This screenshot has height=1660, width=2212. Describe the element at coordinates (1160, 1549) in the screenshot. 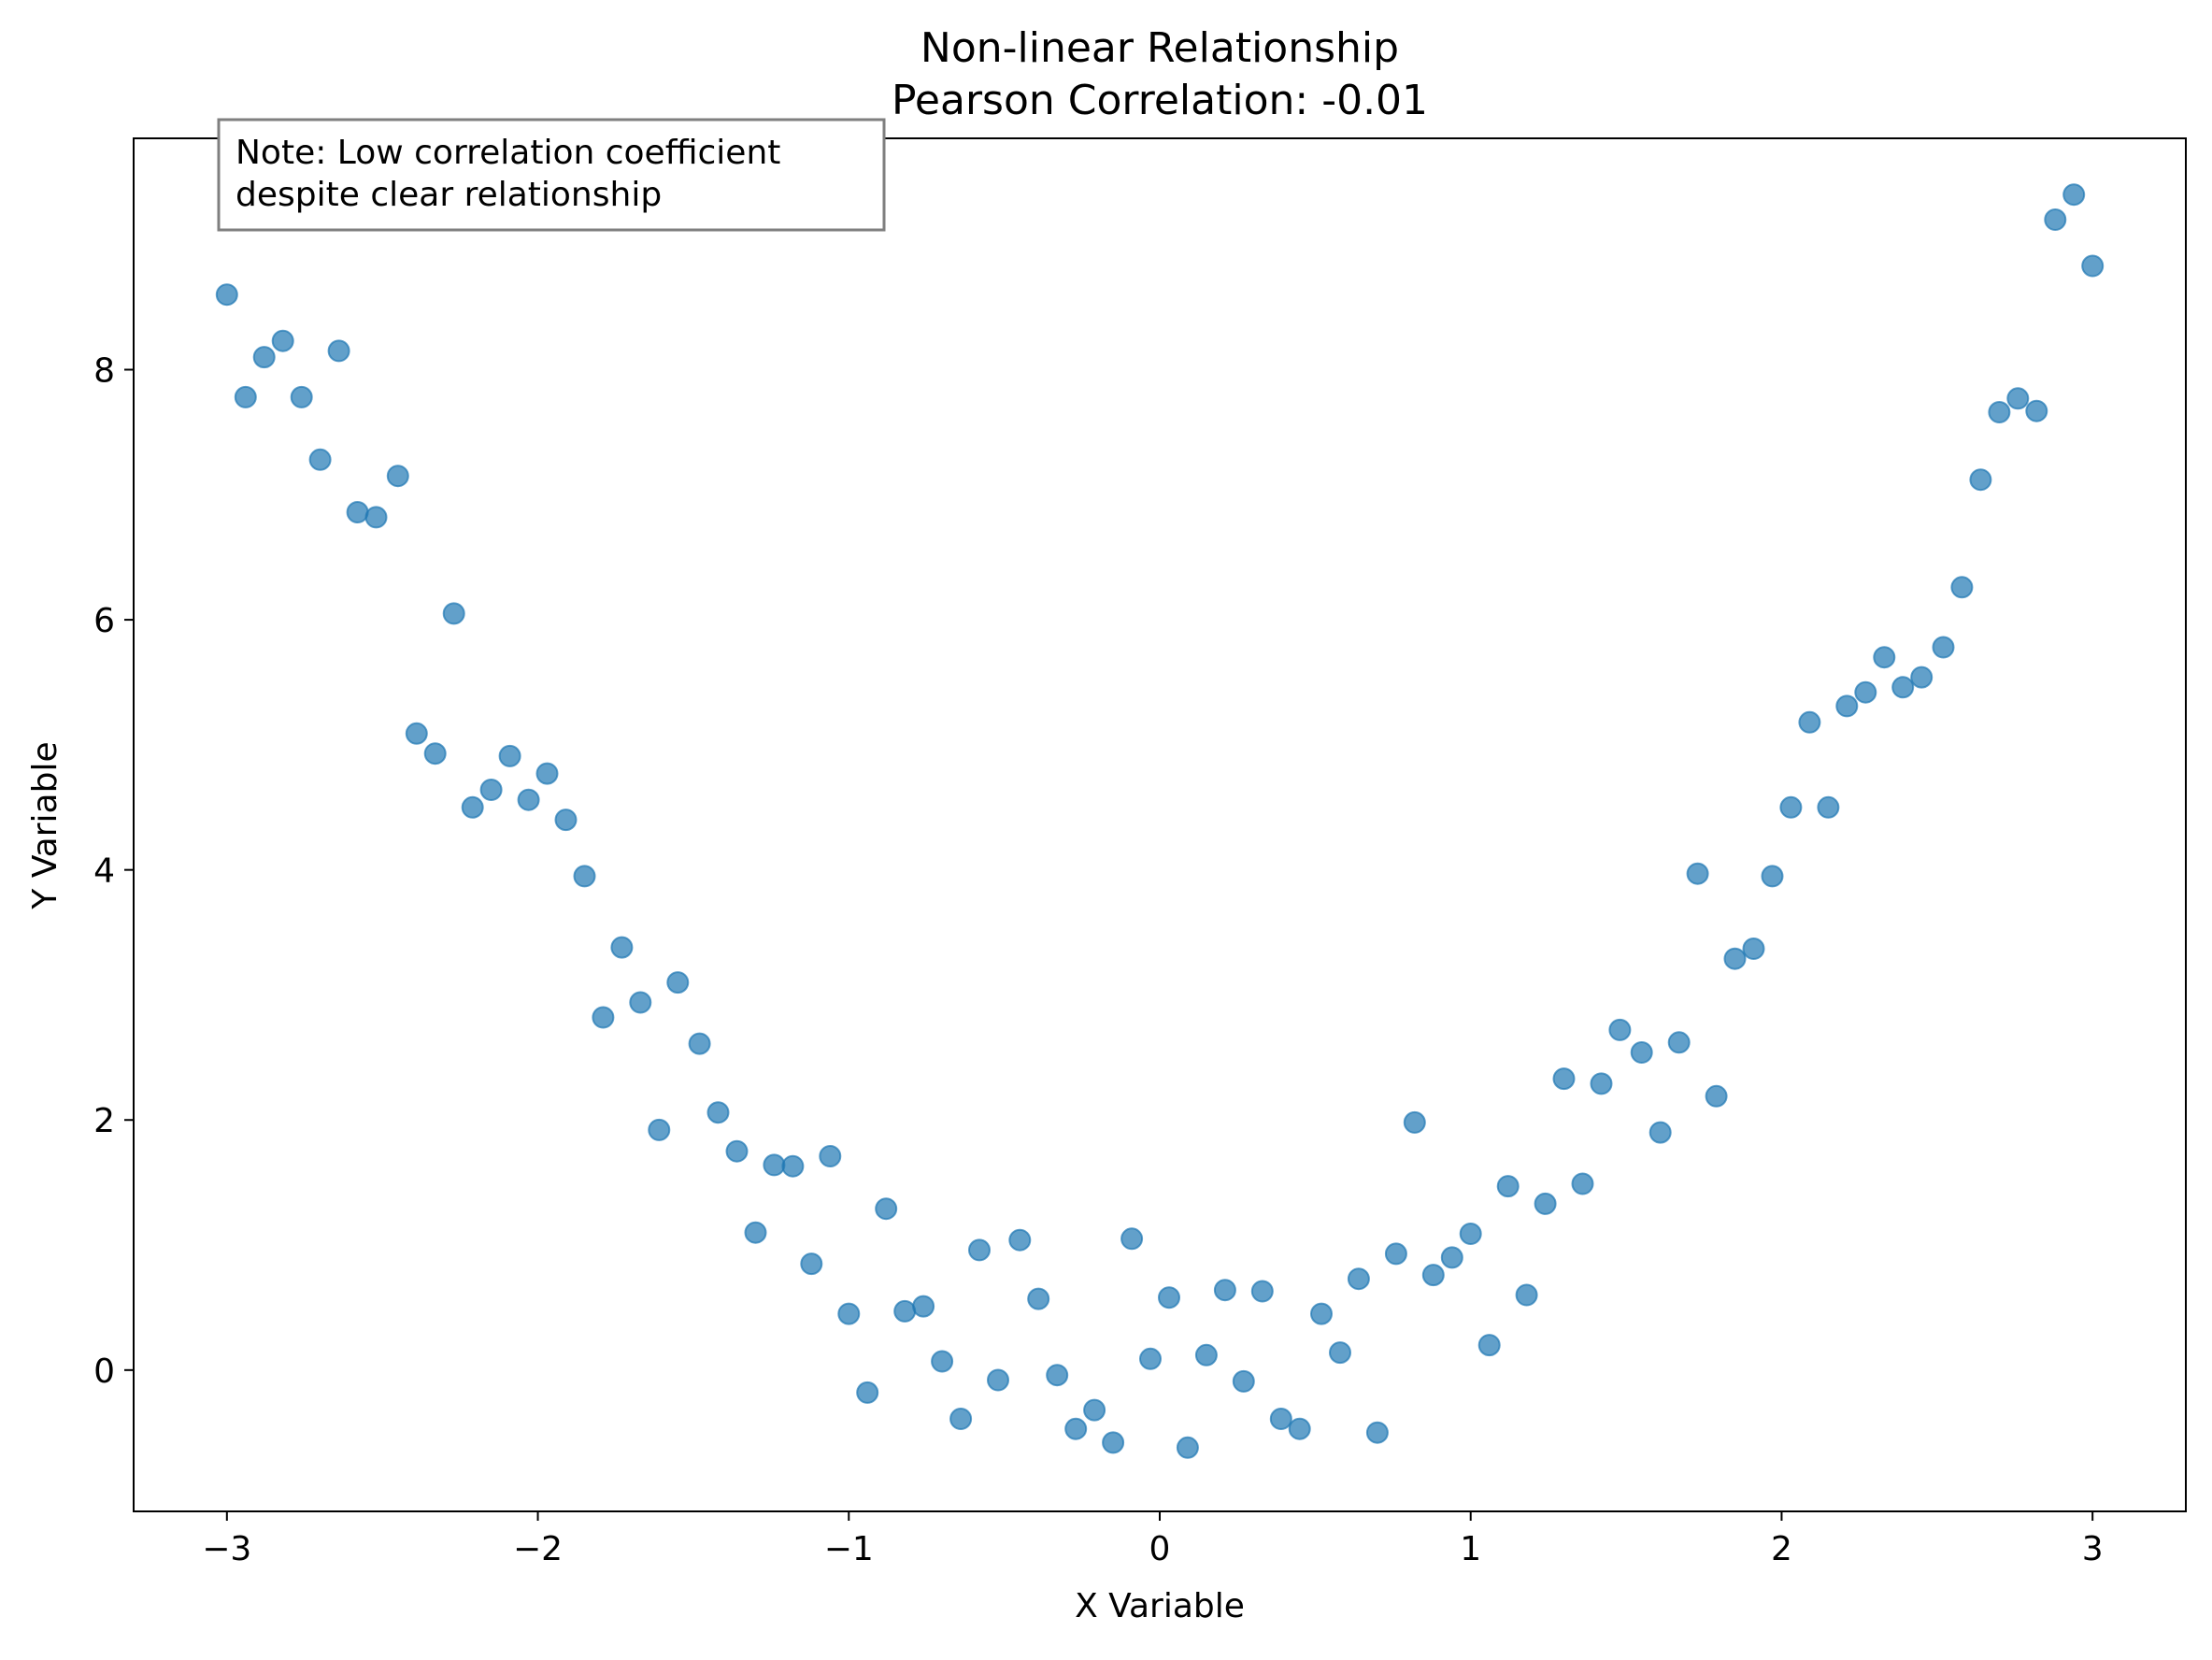

I see `x-tick-label: 0` at that location.